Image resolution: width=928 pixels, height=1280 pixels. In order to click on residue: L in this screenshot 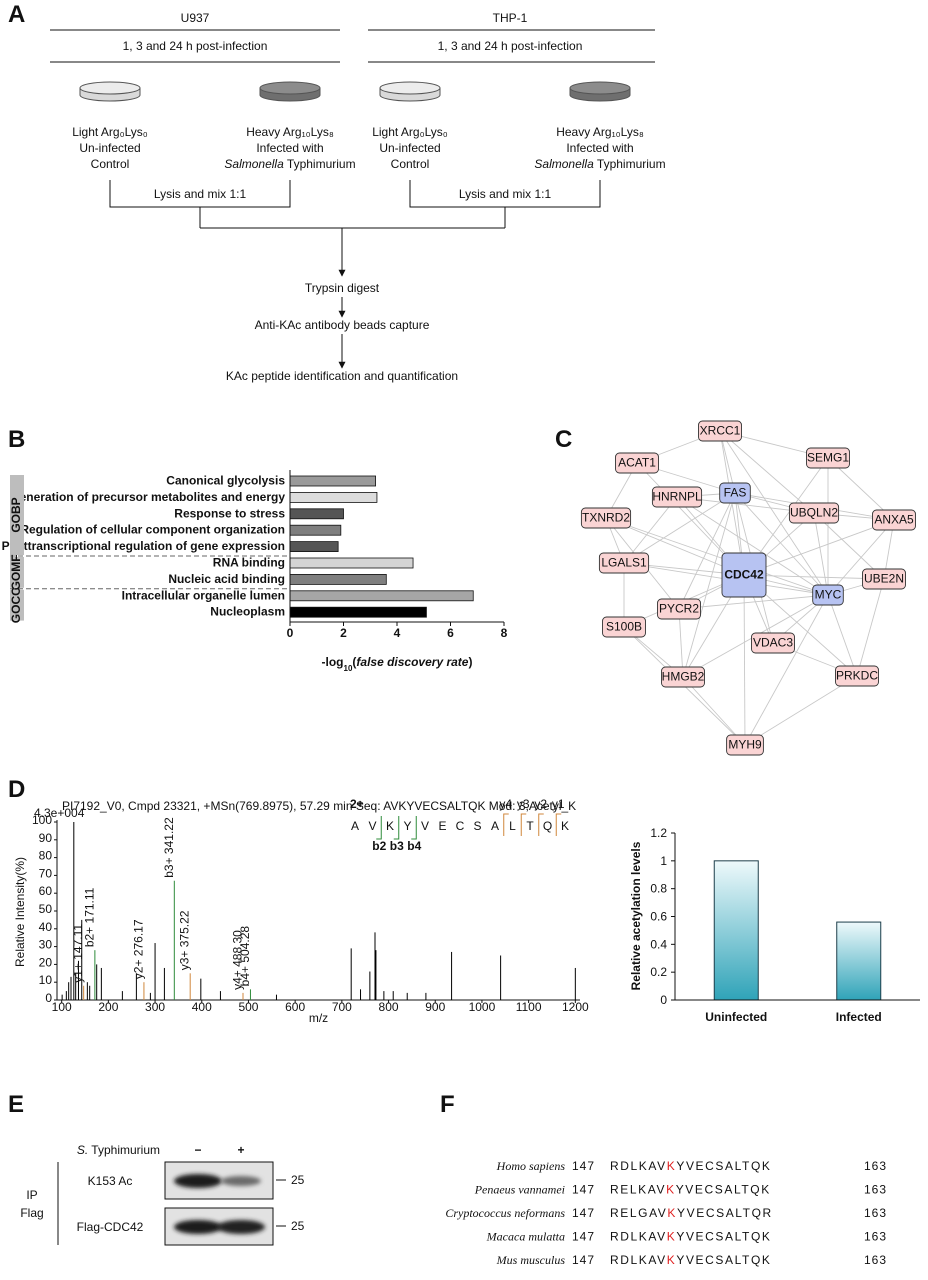, I will do `click(512, 826)`.